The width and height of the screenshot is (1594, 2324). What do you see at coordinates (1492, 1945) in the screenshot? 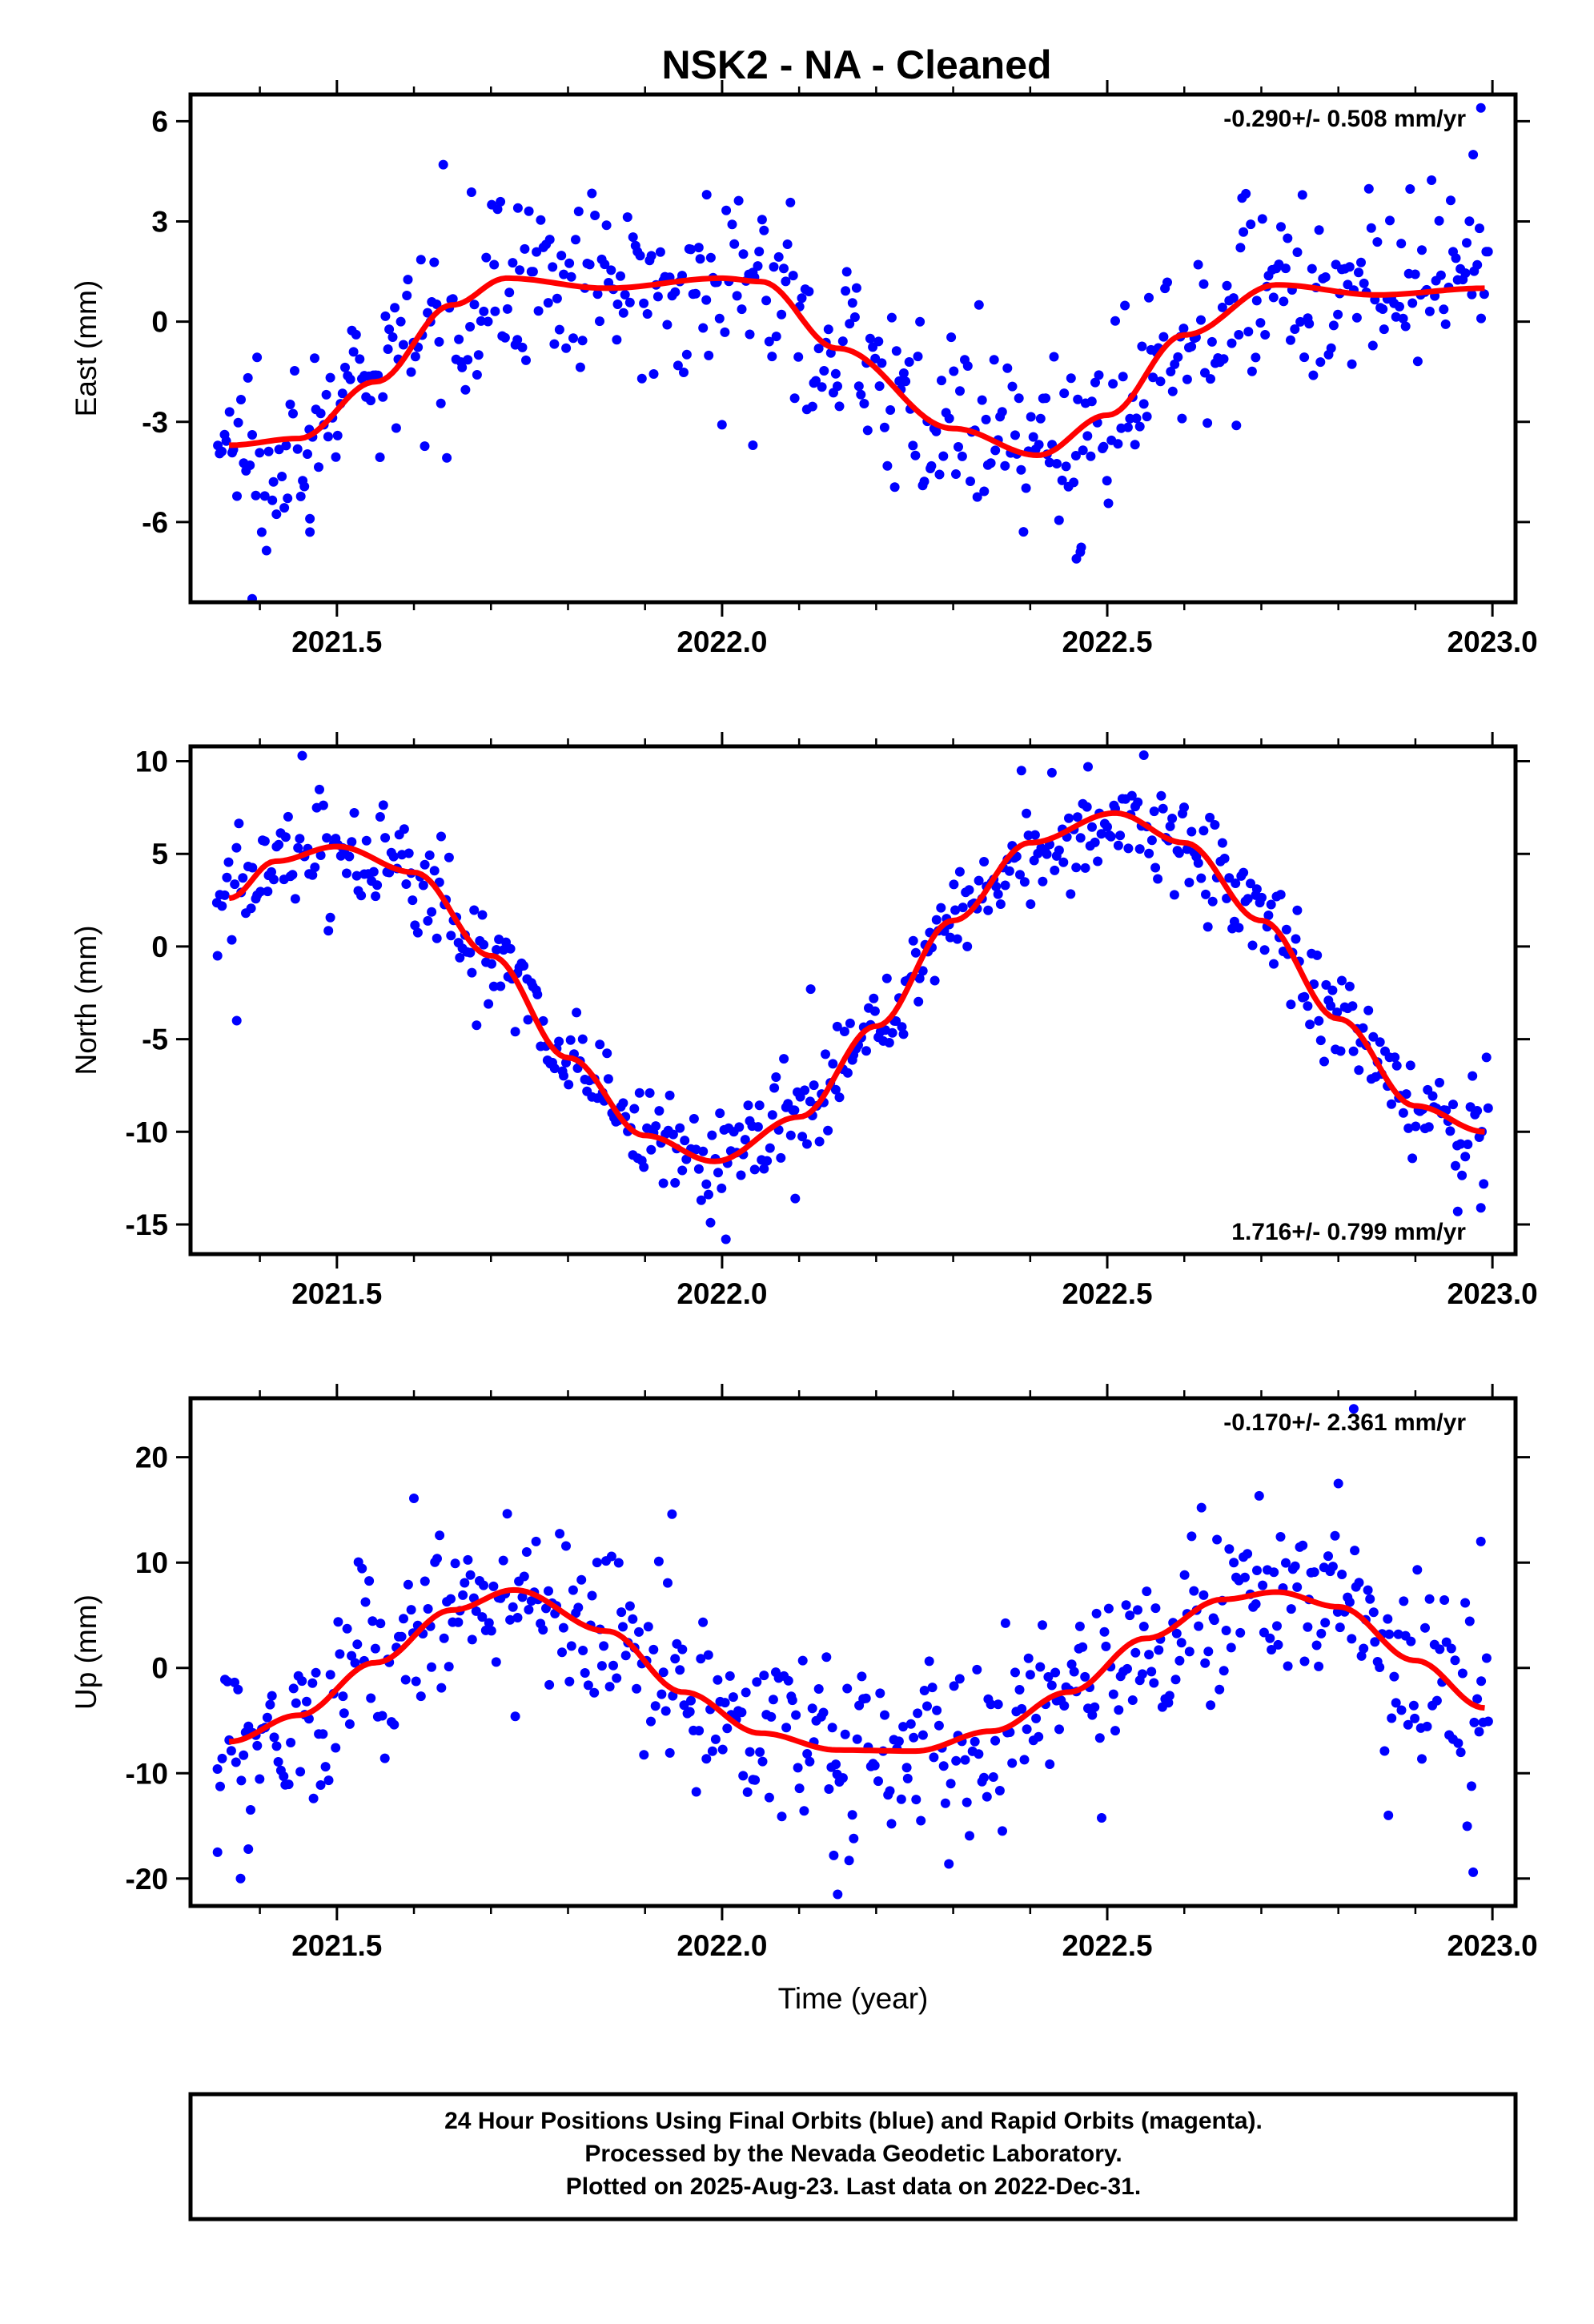
I see `up-x-tick-label: 2023.0` at bounding box center [1492, 1945].